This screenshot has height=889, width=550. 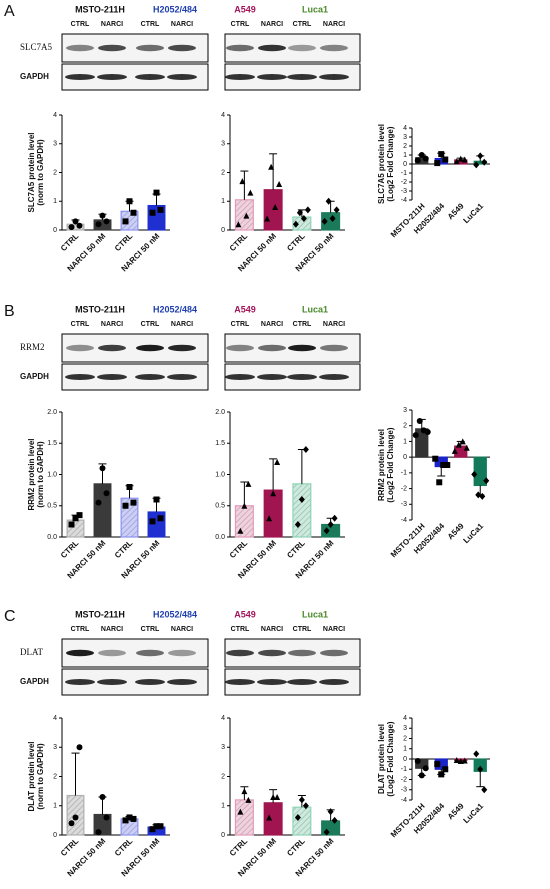 What do you see at coordinates (9, 11) in the screenshot?
I see `panel-label: A` at bounding box center [9, 11].